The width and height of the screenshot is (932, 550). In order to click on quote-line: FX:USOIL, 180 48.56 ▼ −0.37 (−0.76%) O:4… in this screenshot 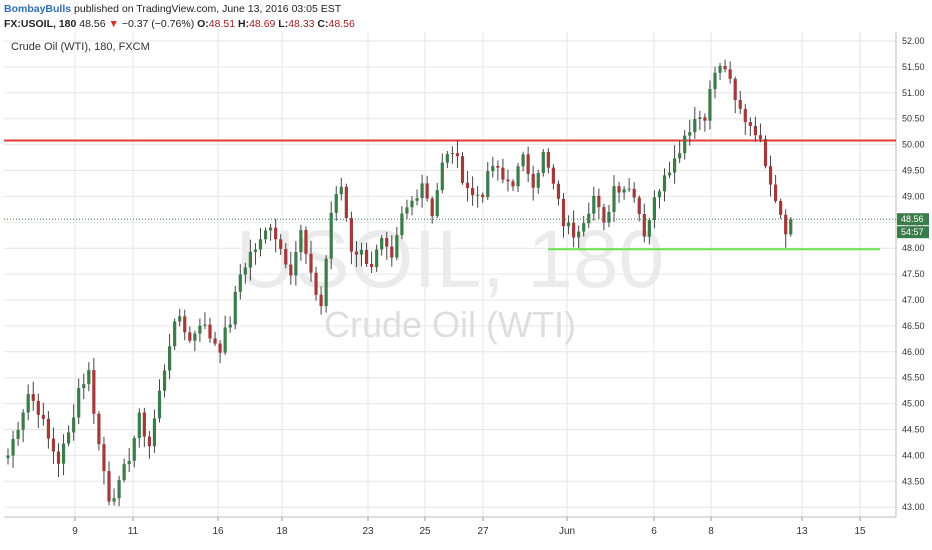, I will do `click(179, 24)`.